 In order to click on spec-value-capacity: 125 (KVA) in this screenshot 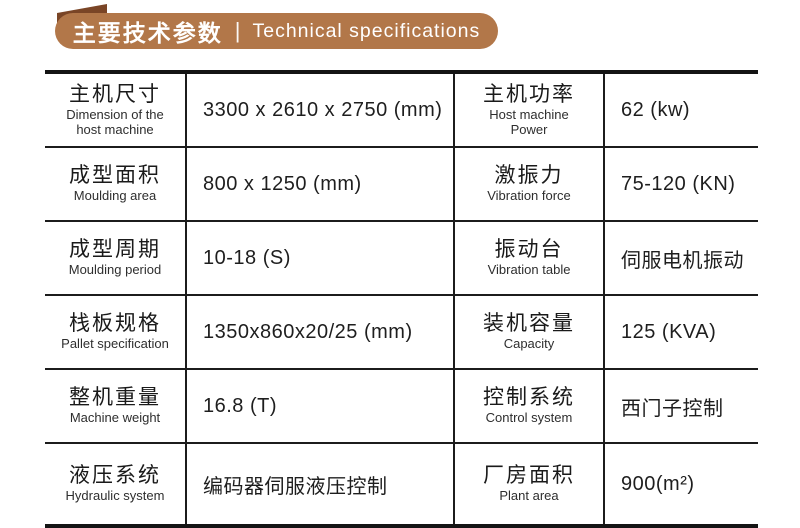, I will do `click(669, 331)`.